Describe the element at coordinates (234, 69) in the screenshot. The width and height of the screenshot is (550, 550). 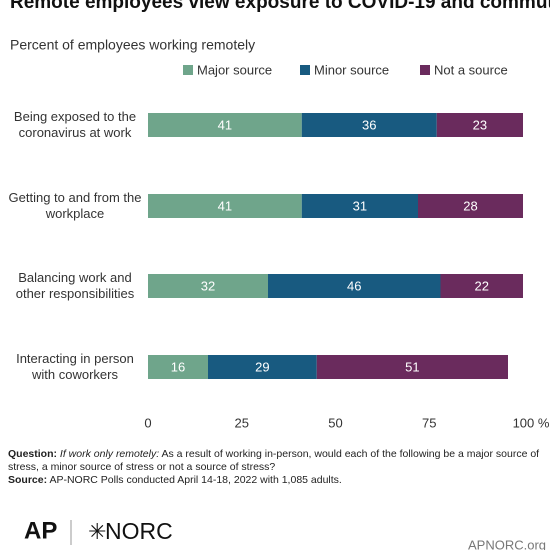
I see `legend-label: Major source` at that location.